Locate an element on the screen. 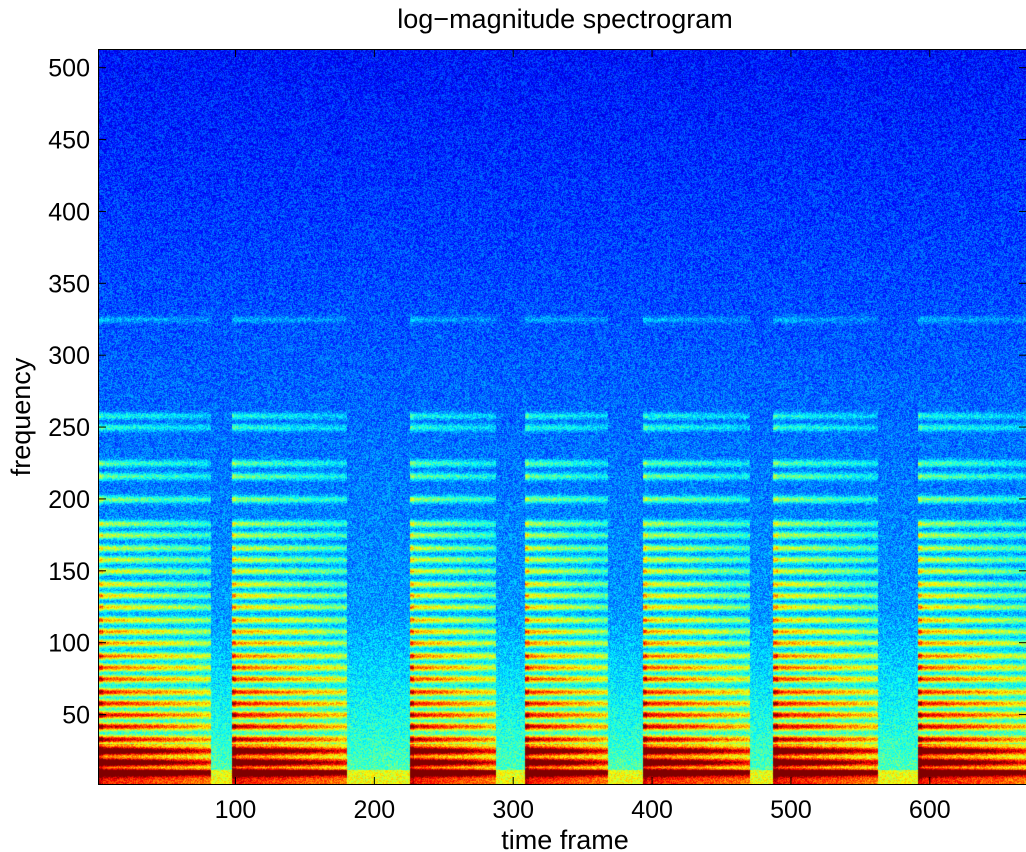 The width and height of the screenshot is (1026, 852). x-tick-label: 600 is located at coordinates (930, 810).